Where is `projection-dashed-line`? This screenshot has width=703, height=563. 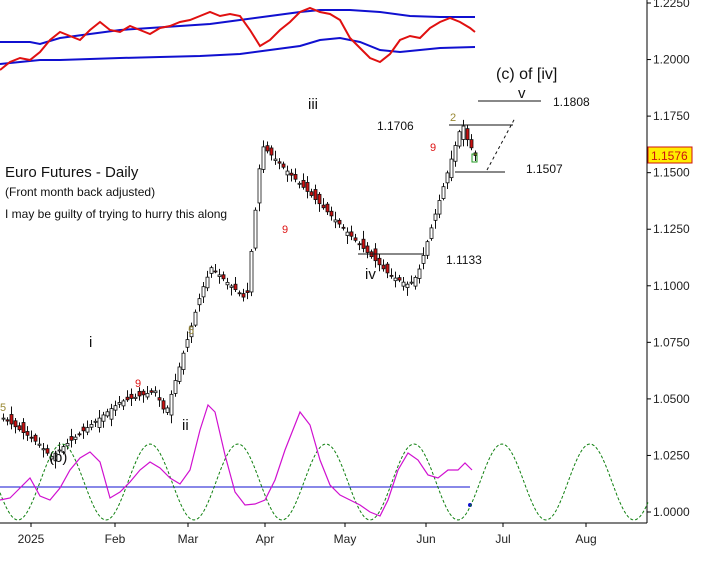 projection-dashed-line is located at coordinates (501, 144).